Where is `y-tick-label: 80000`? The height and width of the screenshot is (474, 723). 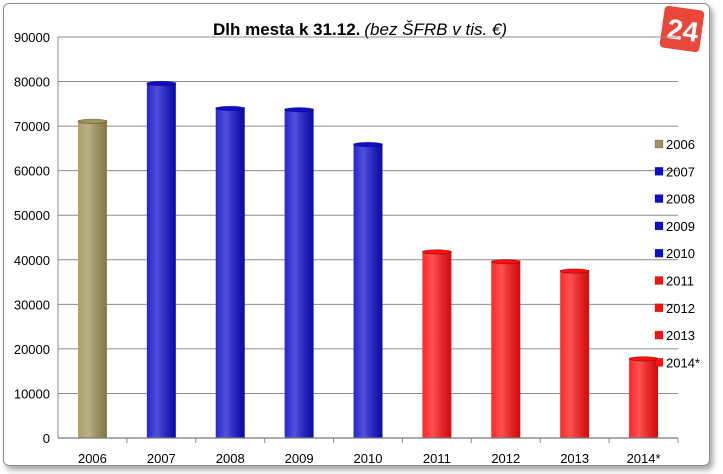
y-tick-label: 80000 is located at coordinates (32, 82).